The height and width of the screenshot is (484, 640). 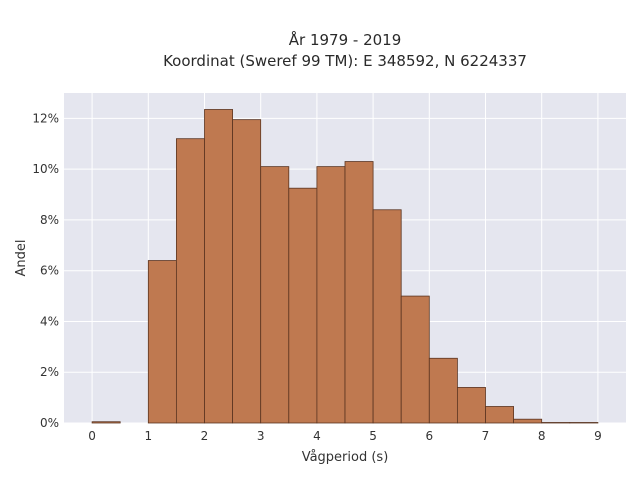 What do you see at coordinates (49, 271) in the screenshot?
I see `y-tick-label-3: 6%` at bounding box center [49, 271].